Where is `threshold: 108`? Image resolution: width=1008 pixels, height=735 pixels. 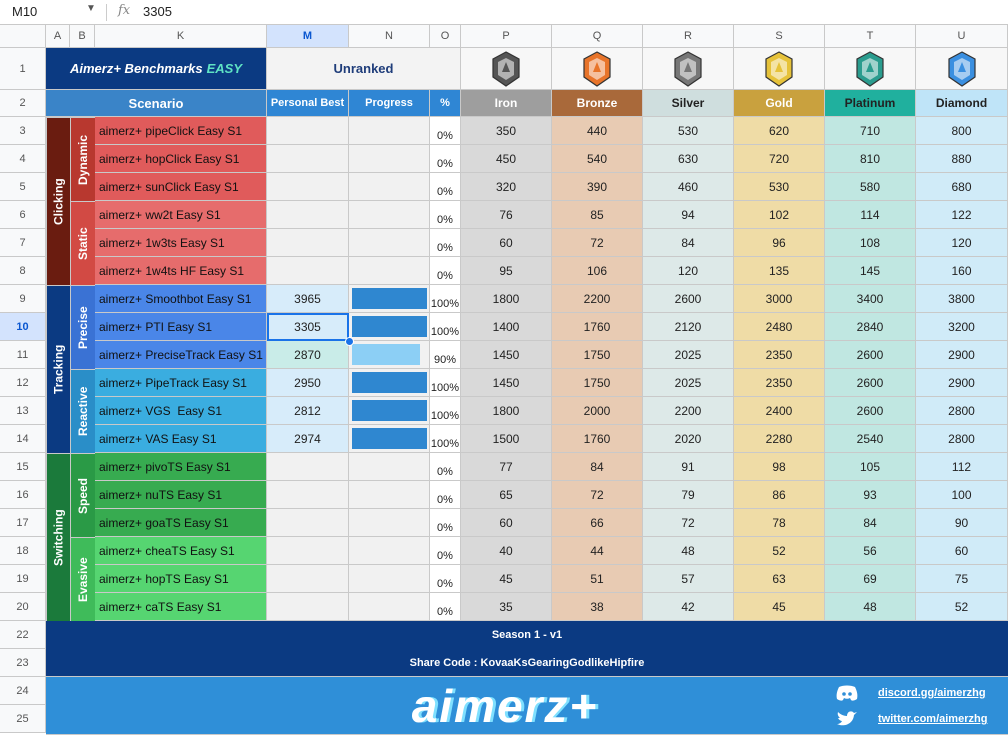 threshold: 108 is located at coordinates (870, 243).